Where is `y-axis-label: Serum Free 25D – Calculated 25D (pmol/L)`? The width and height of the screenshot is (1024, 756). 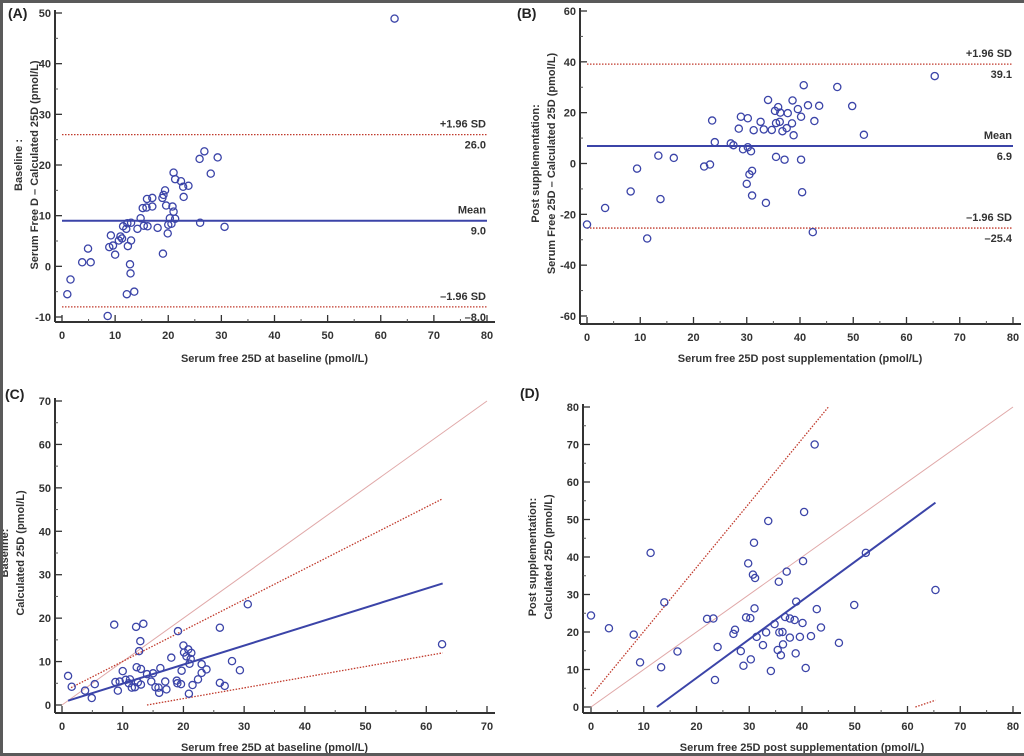
y-axis-label: Serum Free 25D – Calculated 25D (pmol/L) is located at coordinates (552, 164).